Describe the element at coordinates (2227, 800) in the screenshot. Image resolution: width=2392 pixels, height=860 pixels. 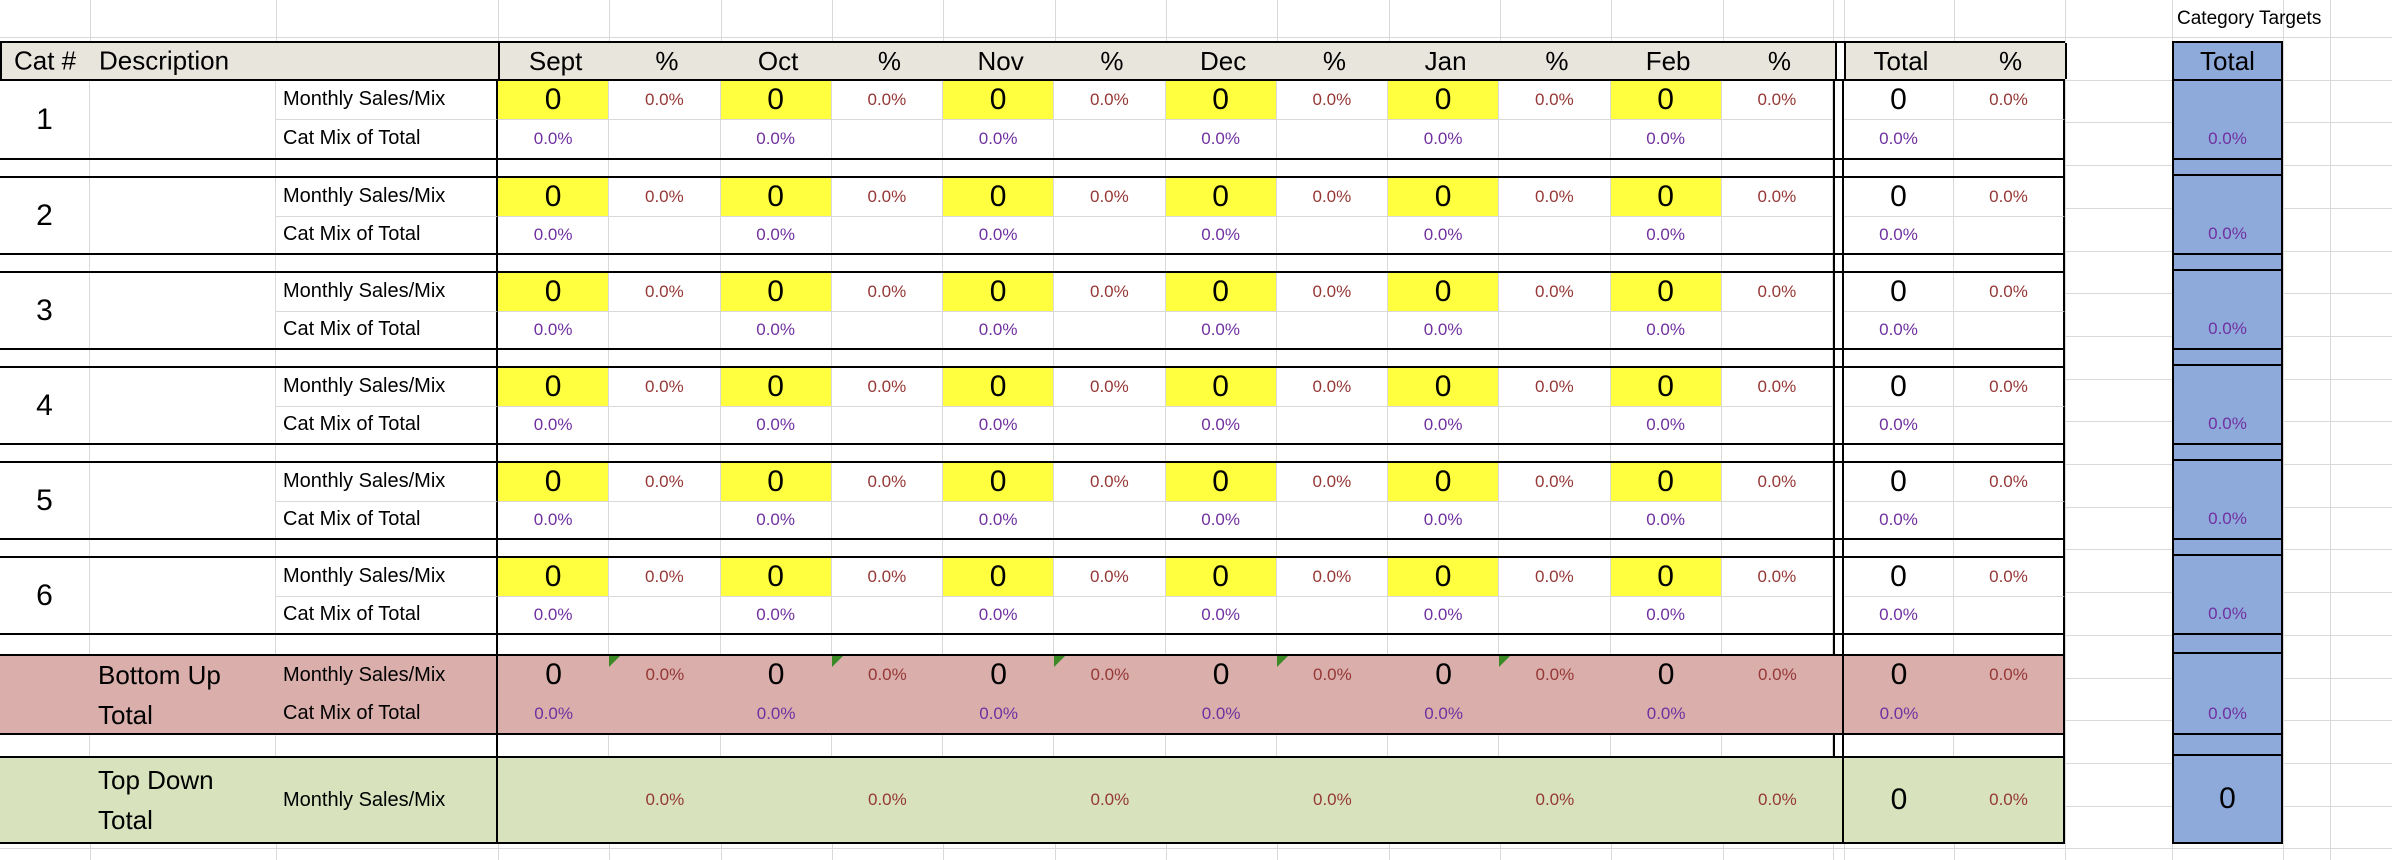
I see `target-total-cell: 0` at that location.